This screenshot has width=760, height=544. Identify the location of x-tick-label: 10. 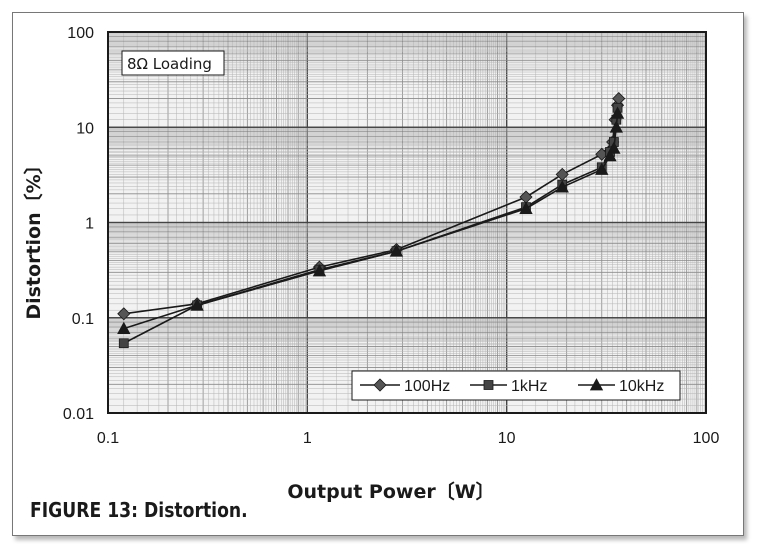
(507, 438).